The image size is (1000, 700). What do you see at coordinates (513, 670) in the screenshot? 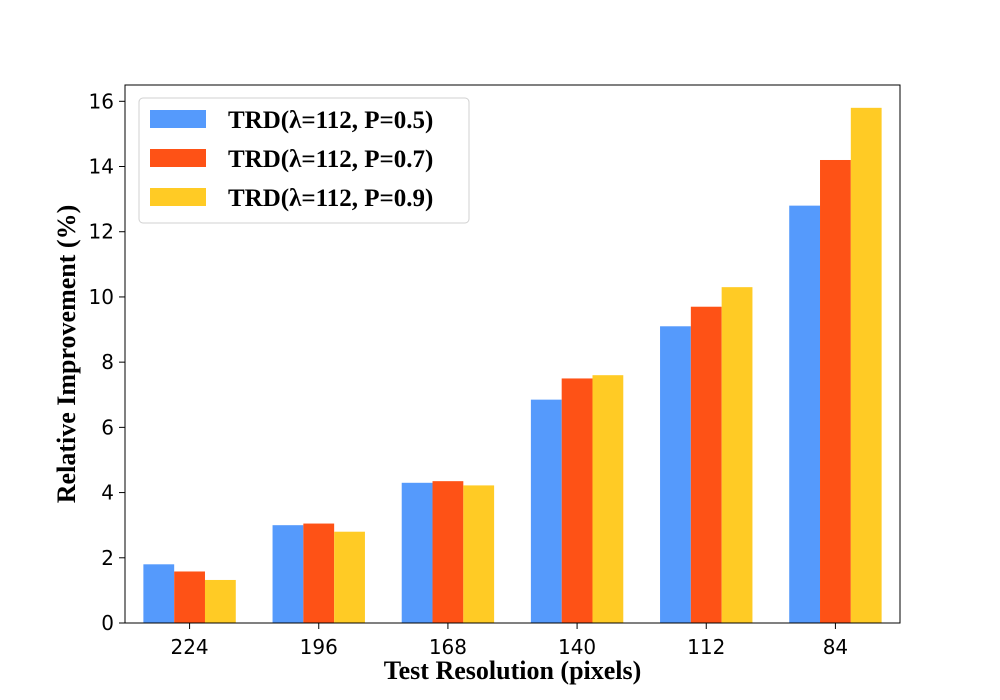
I see `x-axis-title: Test Resolution (pixels)` at bounding box center [513, 670].